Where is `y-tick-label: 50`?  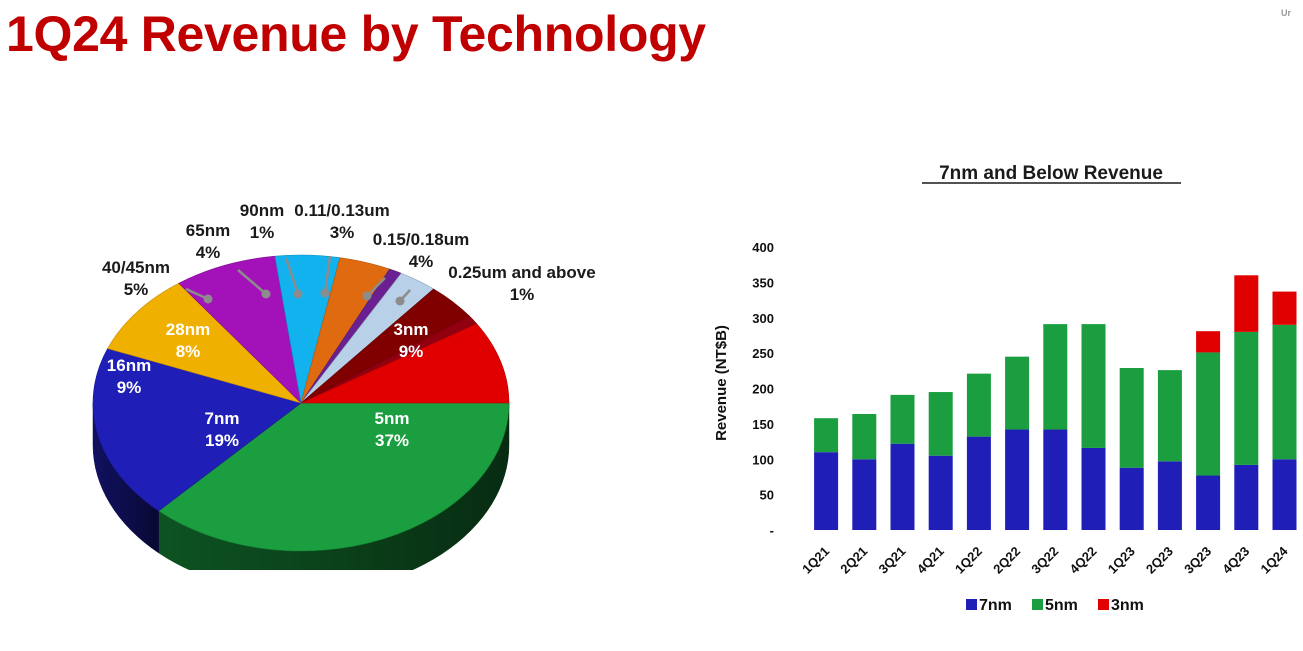 y-tick-label: 50 is located at coordinates (767, 495).